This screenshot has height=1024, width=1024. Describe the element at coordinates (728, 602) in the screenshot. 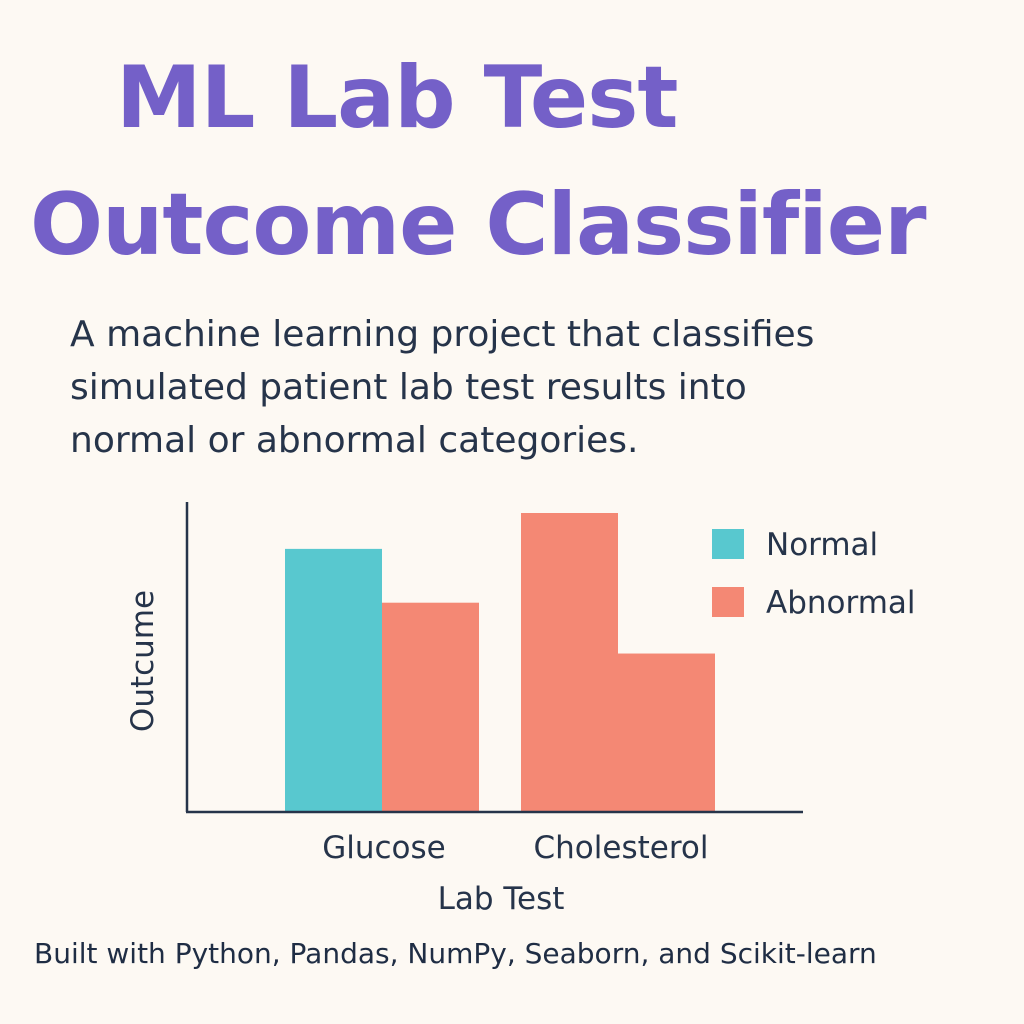

I see `legend-swatch-abnormal` at that location.